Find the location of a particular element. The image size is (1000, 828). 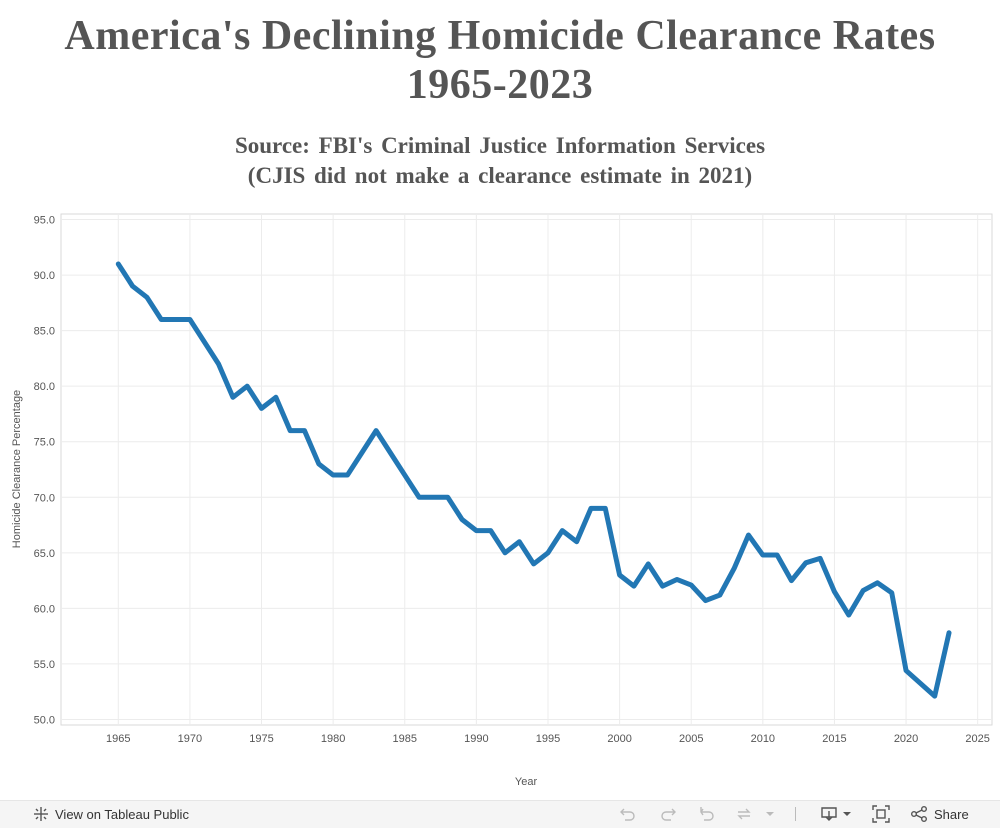

fullscreen-button is located at coordinates (881, 814).